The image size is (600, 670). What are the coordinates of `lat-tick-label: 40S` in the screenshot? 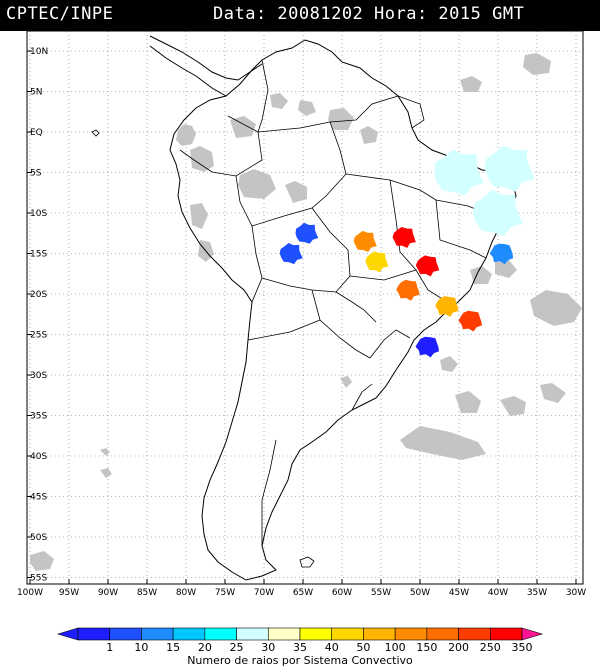 It's located at (38, 457).